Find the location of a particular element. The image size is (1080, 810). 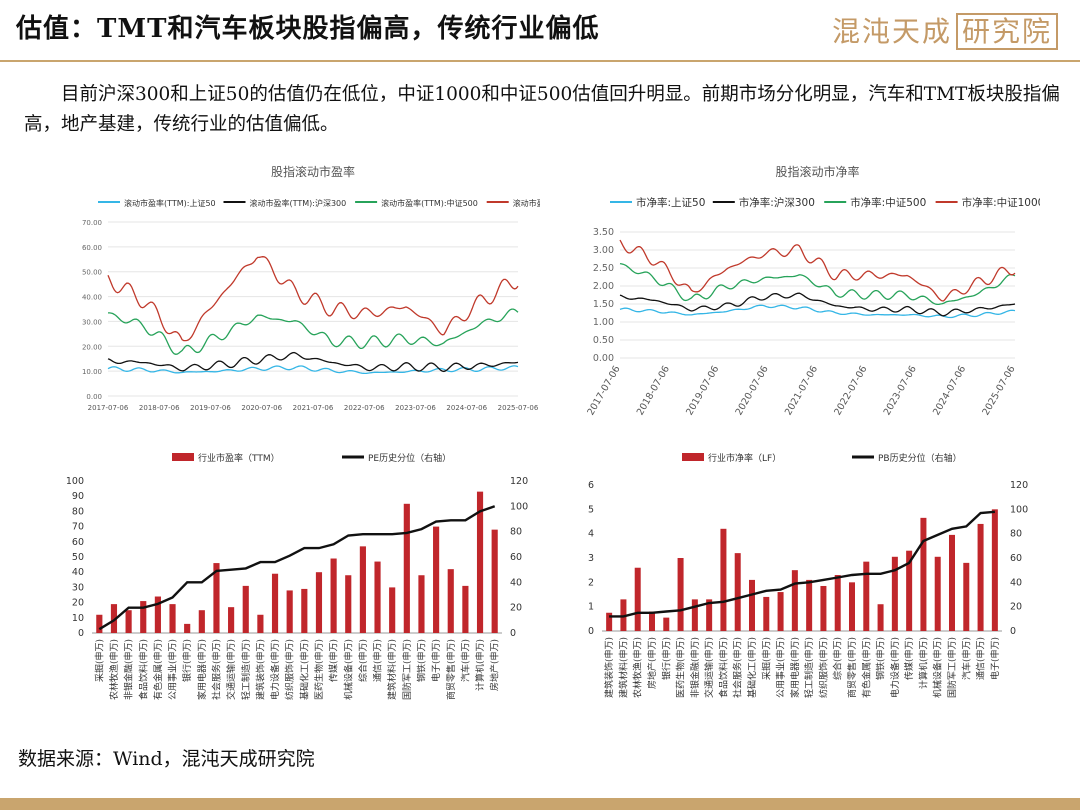

logo-text: 混沌天成 is located at coordinates (891, 31).